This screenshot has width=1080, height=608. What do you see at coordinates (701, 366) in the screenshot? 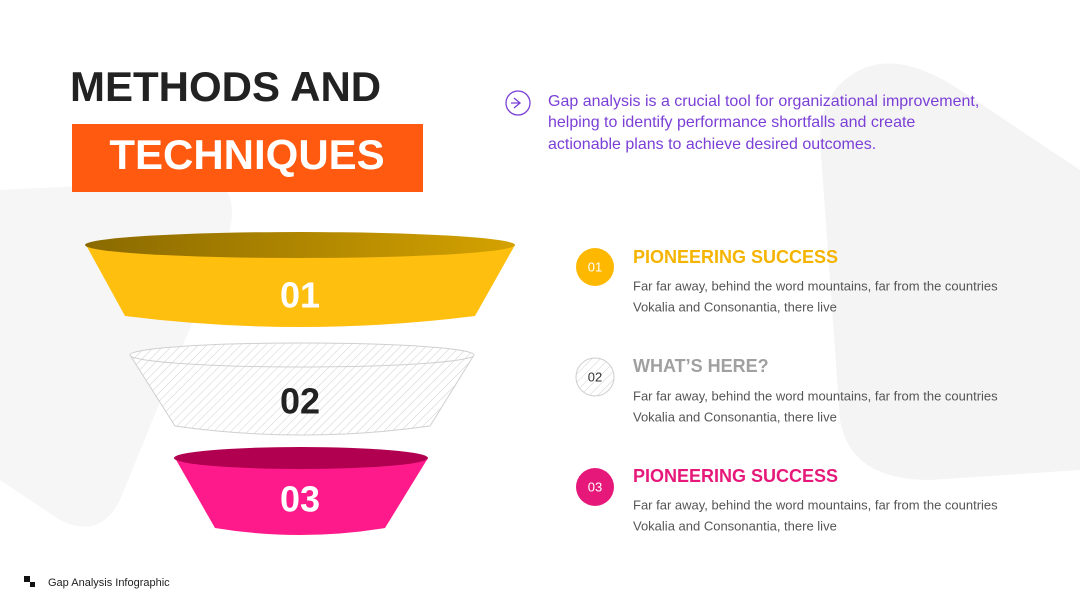
I see `item-heading: WHAT’S HERE?` at bounding box center [701, 366].